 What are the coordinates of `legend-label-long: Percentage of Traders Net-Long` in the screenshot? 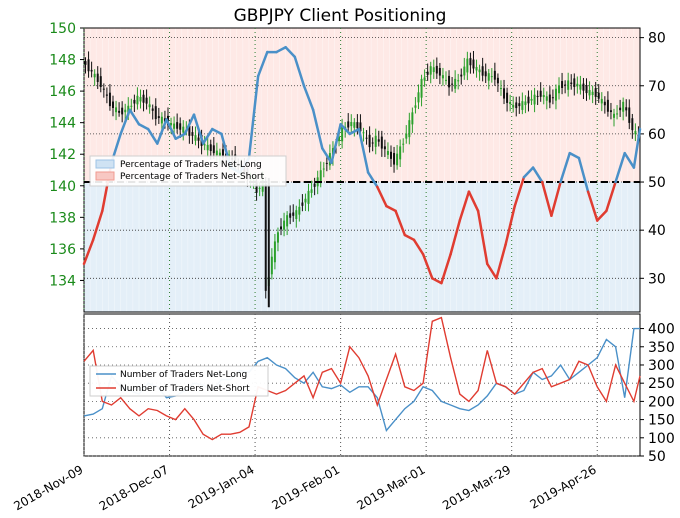 It's located at (191, 165).